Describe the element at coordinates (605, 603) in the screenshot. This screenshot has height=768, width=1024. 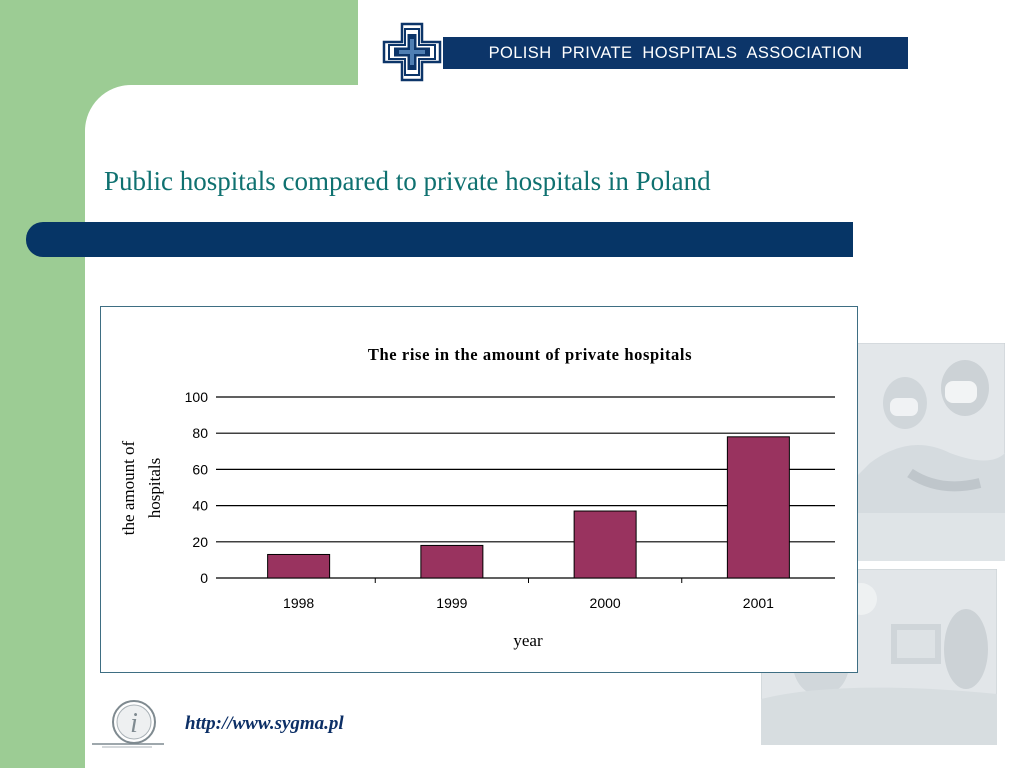
I see `x-tick-label: 2000` at that location.